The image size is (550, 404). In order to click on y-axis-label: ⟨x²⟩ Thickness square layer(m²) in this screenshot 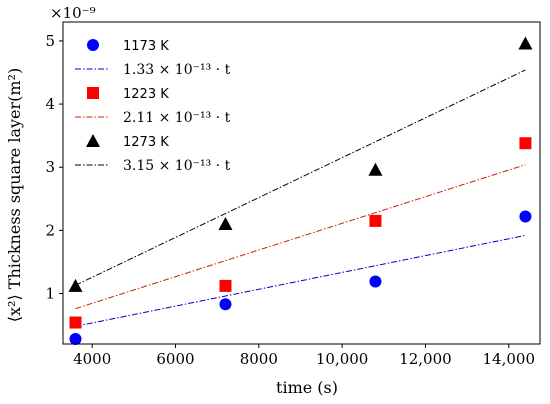, I will do `click(14, 195)`.